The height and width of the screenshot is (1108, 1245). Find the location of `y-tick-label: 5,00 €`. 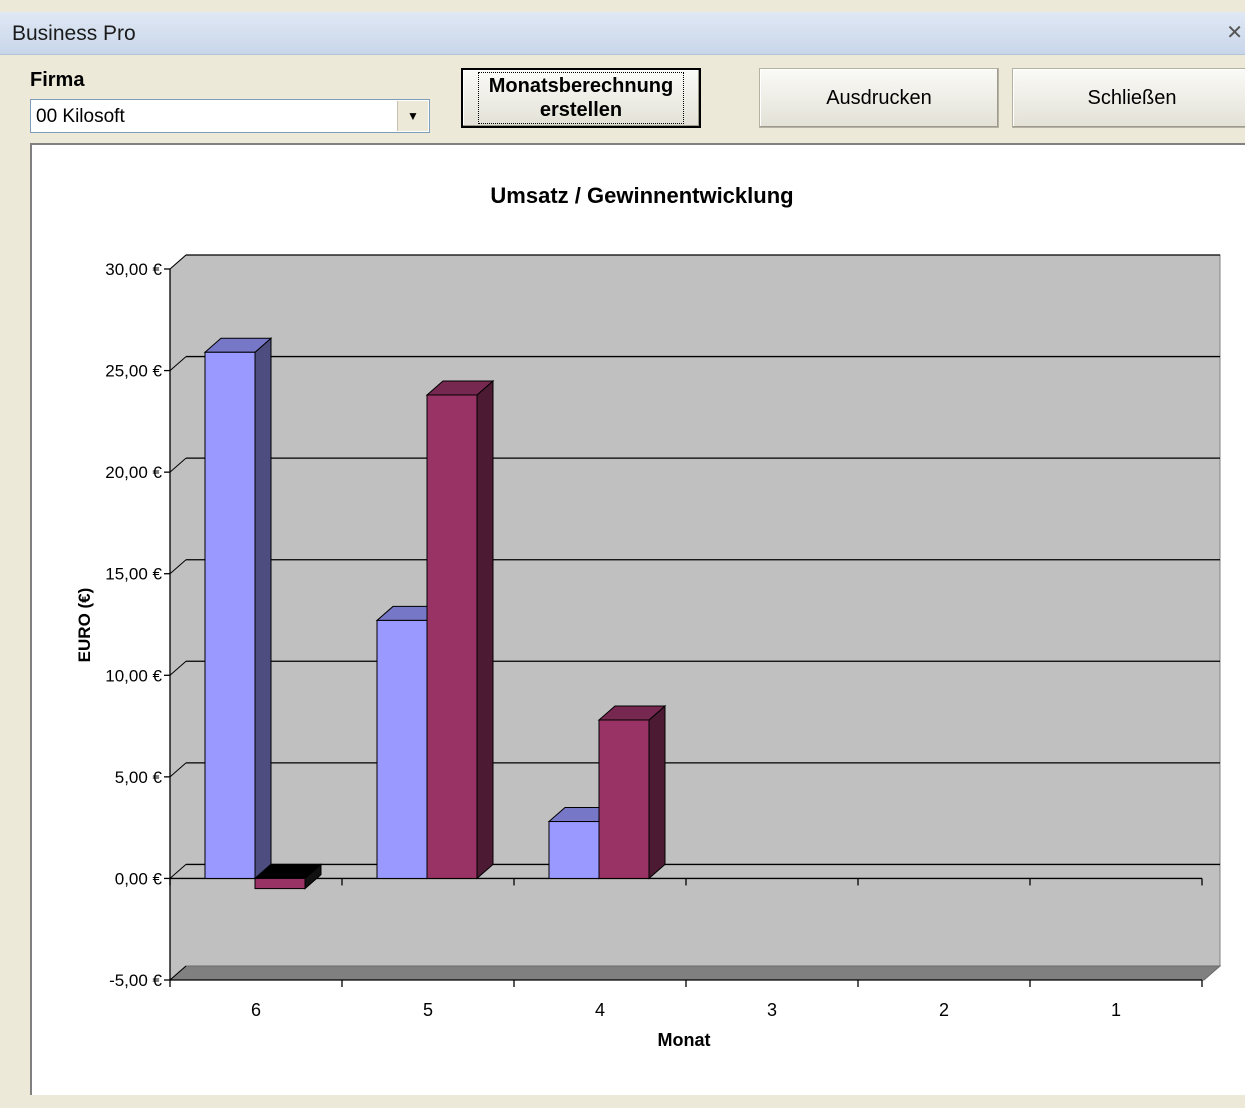

y-tick-label: 5,00 € is located at coordinates (139, 777).